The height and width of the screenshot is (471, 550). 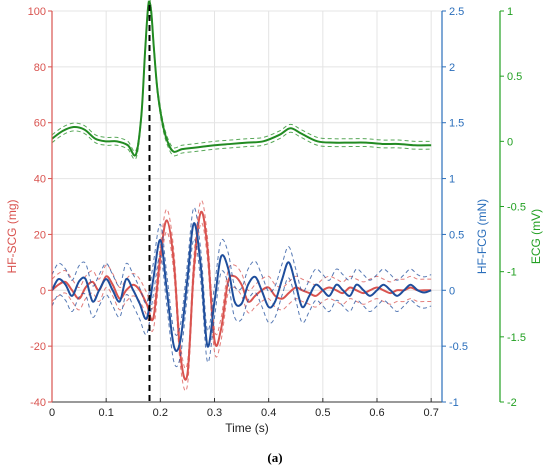 What do you see at coordinates (40, 68) in the screenshot?
I see `y-tick-label-scg: 80` at bounding box center [40, 68].